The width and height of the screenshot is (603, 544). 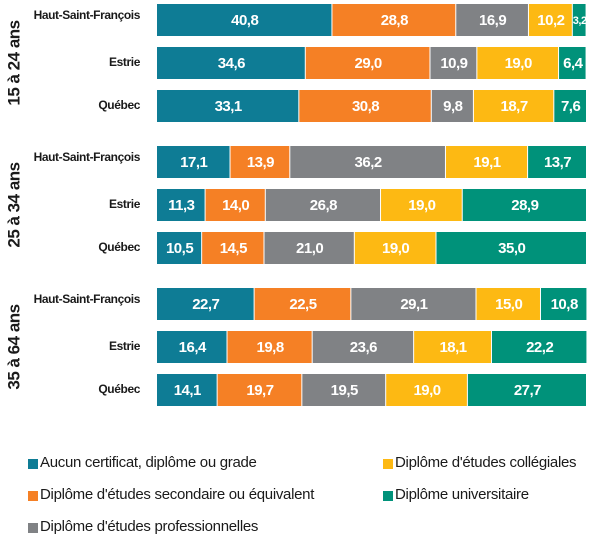 I want to click on value-label: 22,2, so click(x=539, y=347).